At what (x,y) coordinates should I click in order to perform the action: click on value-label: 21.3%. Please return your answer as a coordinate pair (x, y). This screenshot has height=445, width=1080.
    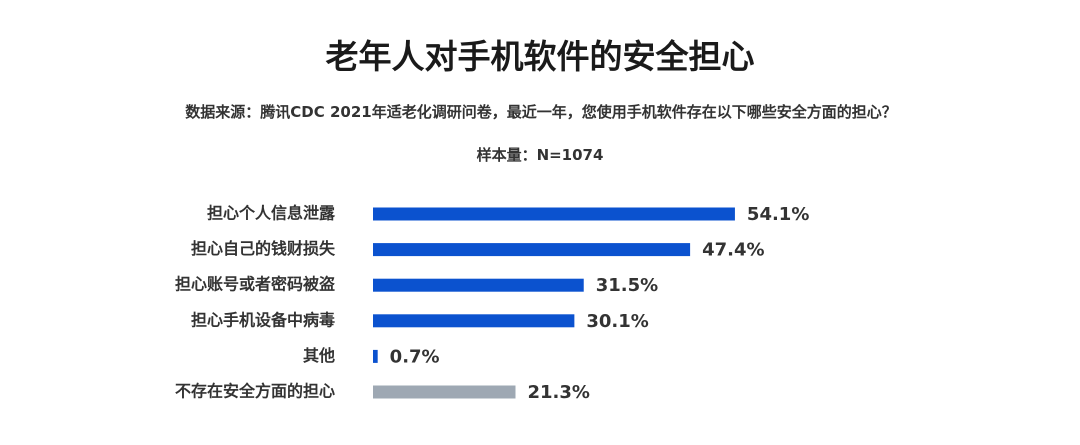
    Looking at the image, I should click on (558, 392).